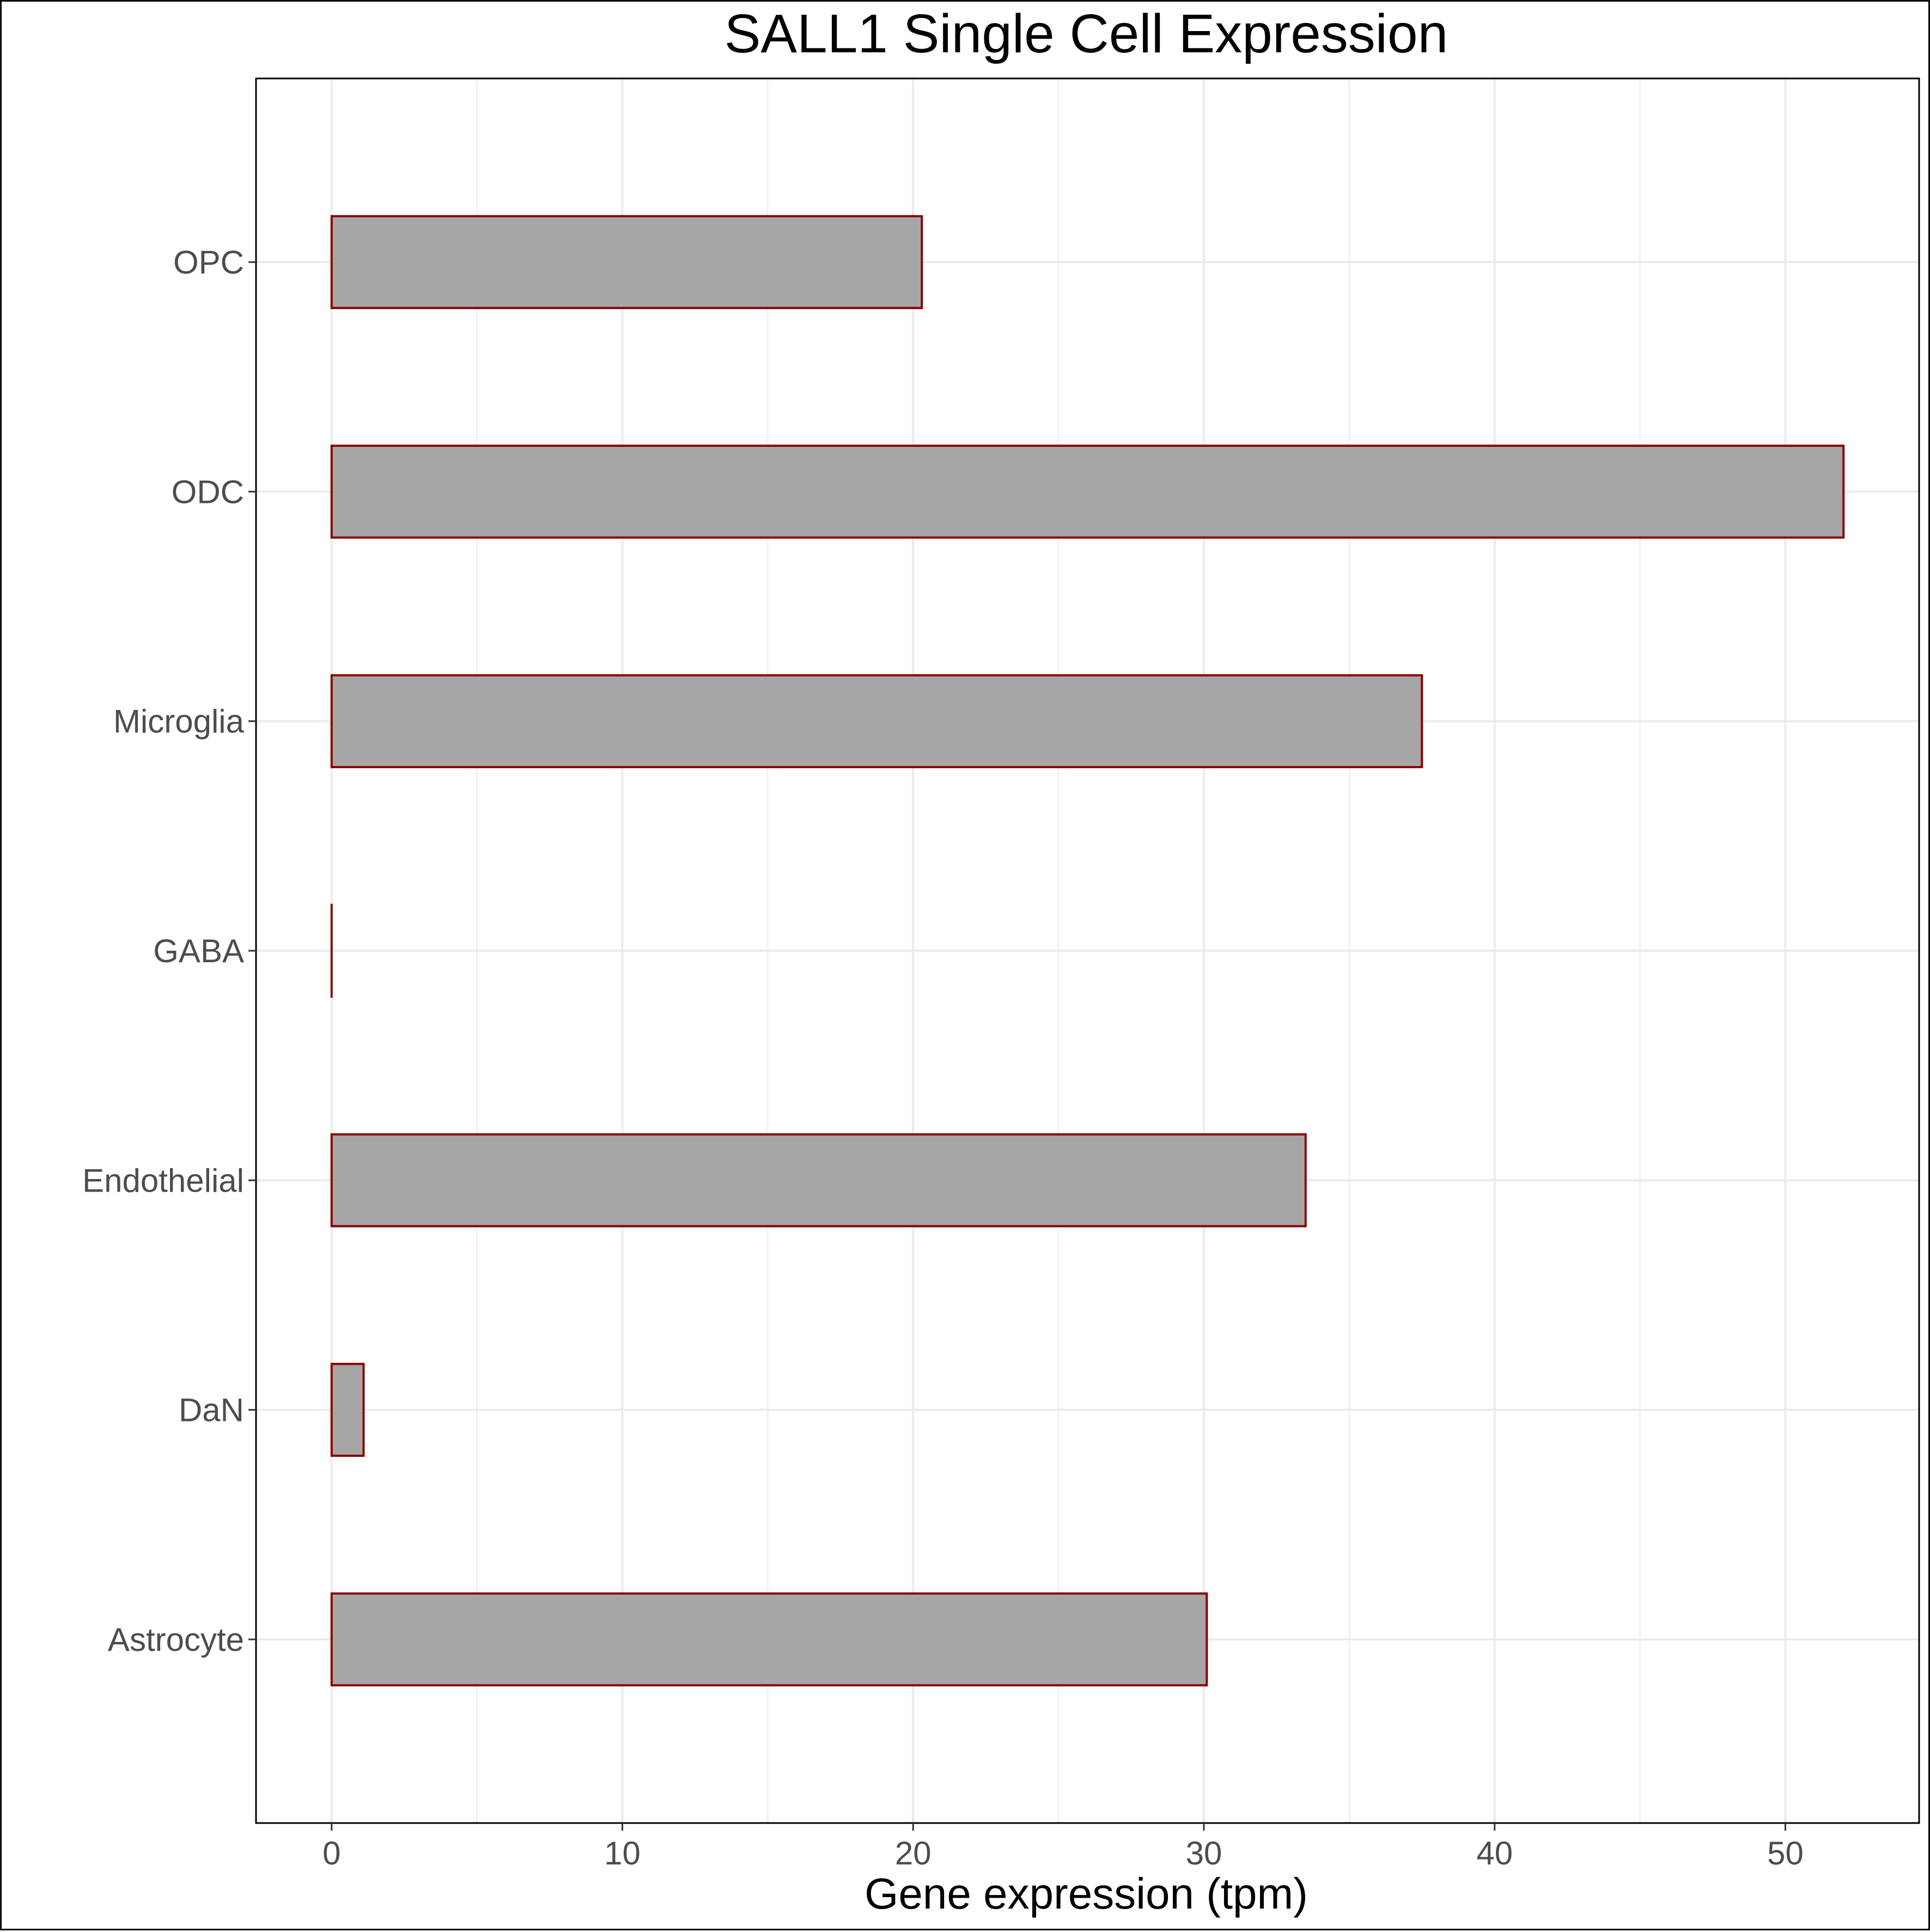 This screenshot has height=1932, width=1930. I want to click on bar-endothelial, so click(819, 1180).